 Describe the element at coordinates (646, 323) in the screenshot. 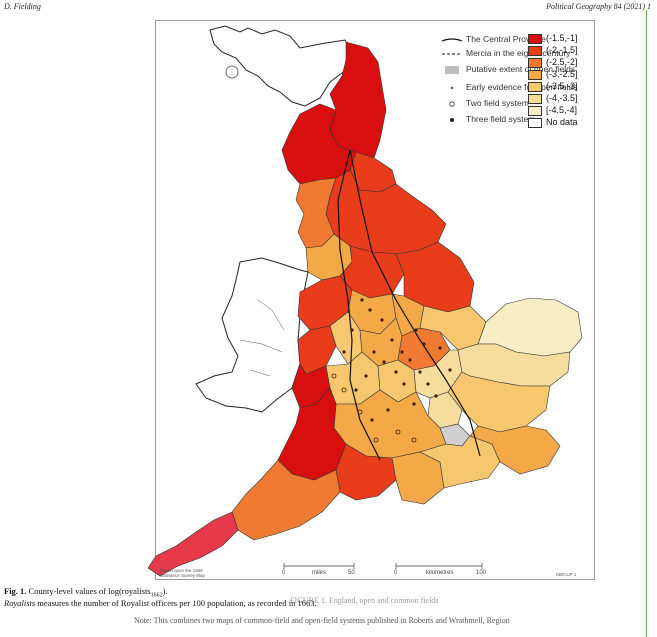

I see `page-margin-rule` at that location.